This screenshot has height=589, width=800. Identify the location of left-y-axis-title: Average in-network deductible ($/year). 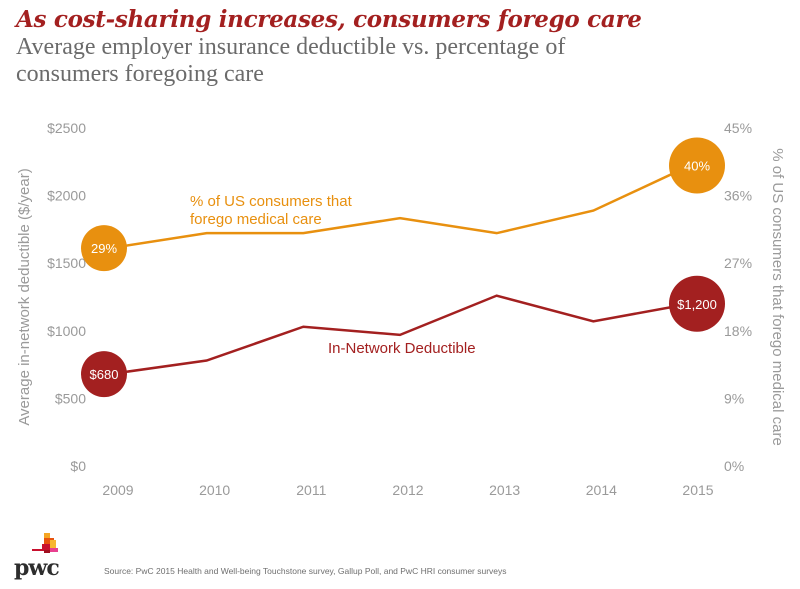
(24, 296).